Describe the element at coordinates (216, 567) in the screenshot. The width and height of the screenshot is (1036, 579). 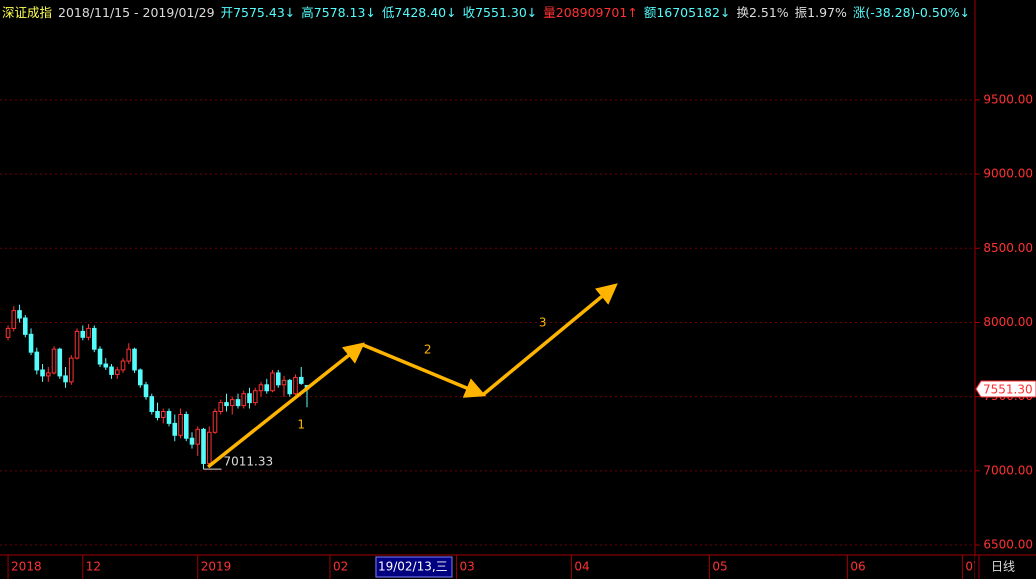
I see `x-tick-label: 2019` at that location.